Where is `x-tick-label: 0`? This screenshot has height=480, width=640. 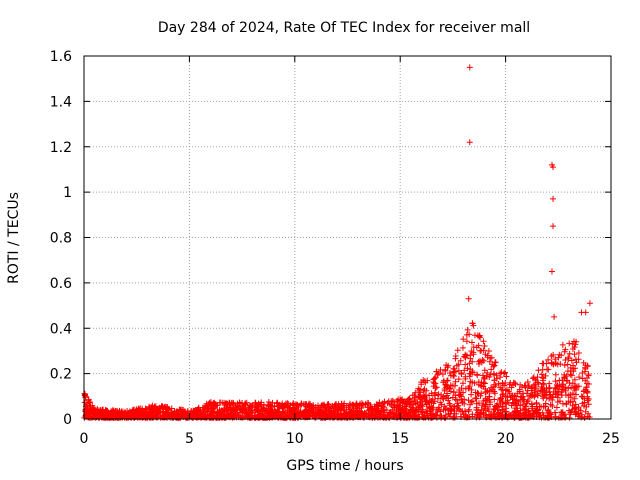
x-tick-label: 0 is located at coordinates (84, 439).